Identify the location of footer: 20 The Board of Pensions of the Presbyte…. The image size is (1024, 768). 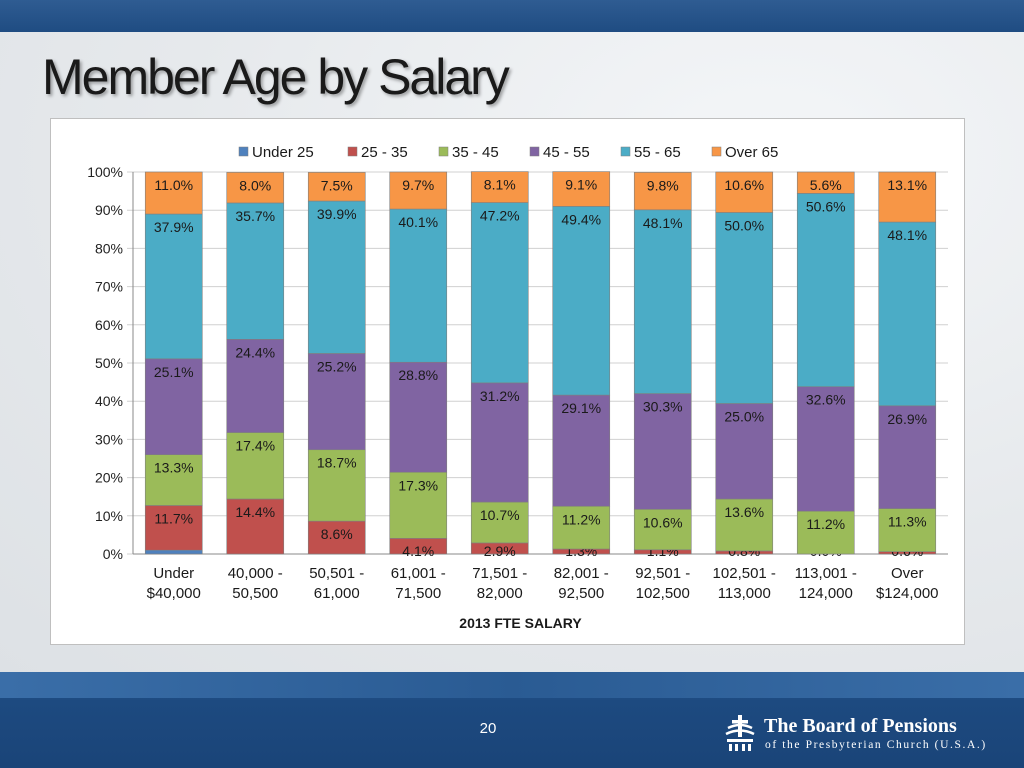
(512, 720).